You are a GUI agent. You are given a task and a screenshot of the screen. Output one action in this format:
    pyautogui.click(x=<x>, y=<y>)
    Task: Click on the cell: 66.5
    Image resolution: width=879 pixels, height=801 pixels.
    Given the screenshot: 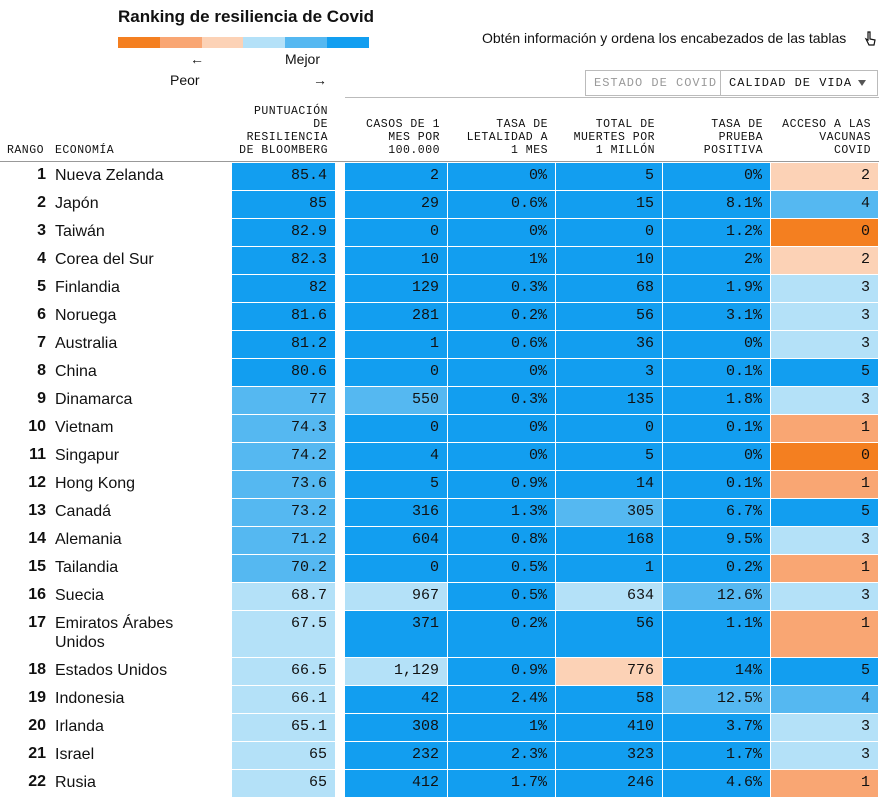 What is the action you would take?
    pyautogui.click(x=284, y=672)
    